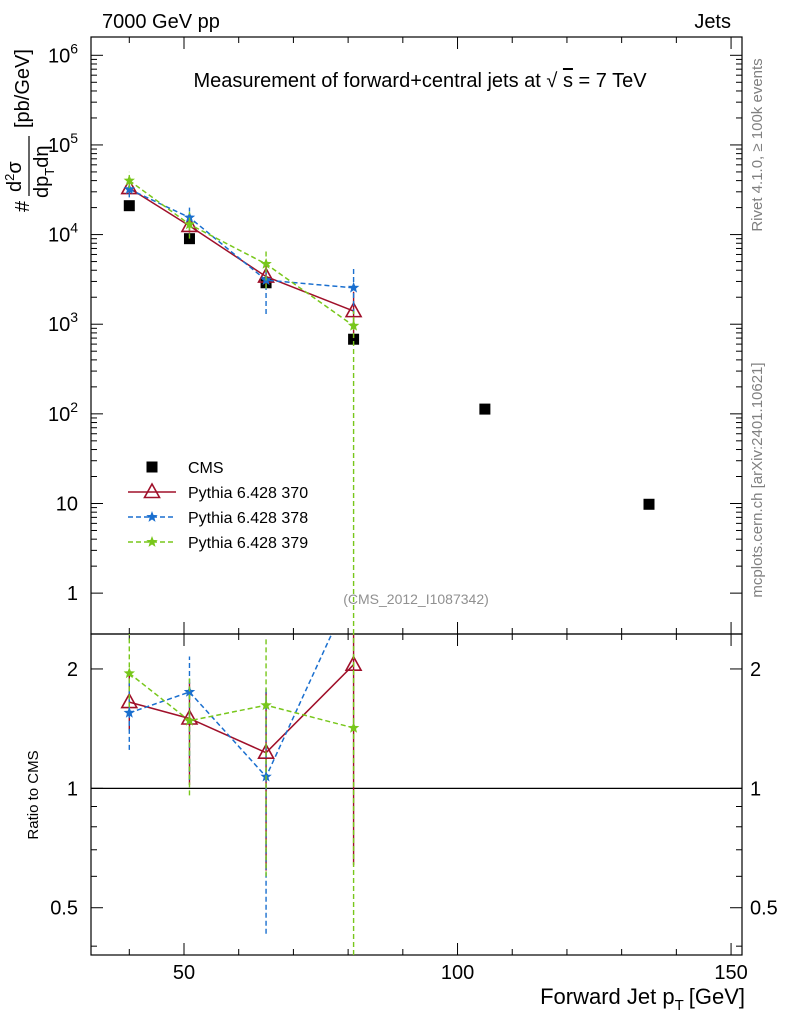  What do you see at coordinates (72, 594) in the screenshot?
I see `main-ytick-label: 1` at bounding box center [72, 594].